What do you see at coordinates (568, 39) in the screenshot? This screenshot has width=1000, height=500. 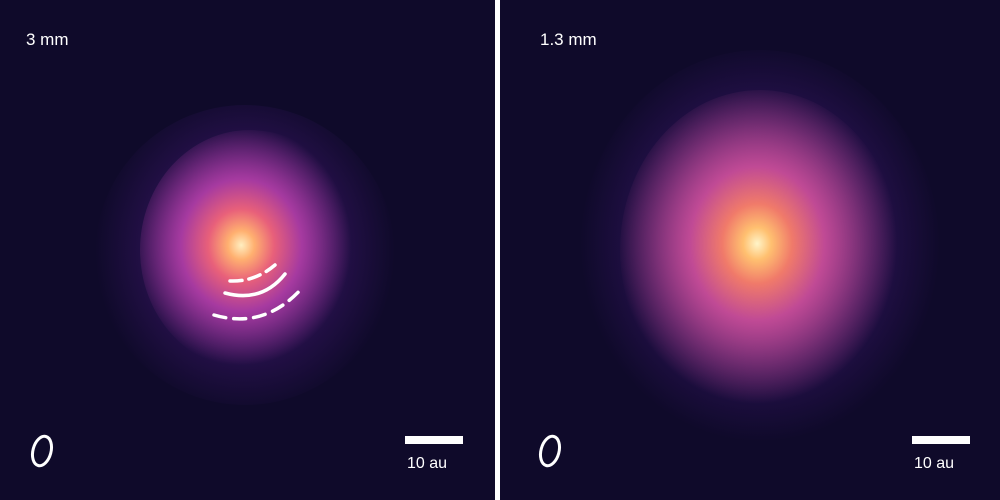 I see `wavelength-label: 1.3 mm` at bounding box center [568, 39].